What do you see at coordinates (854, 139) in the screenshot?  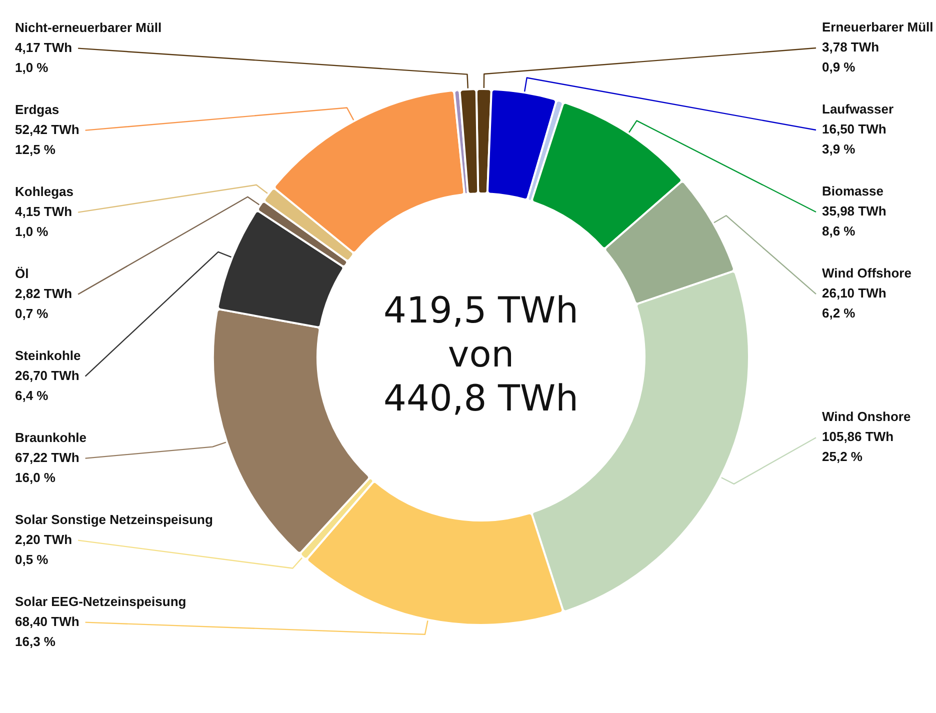 I see `data-label: 16,50 TWh 3,9 %` at bounding box center [854, 139].